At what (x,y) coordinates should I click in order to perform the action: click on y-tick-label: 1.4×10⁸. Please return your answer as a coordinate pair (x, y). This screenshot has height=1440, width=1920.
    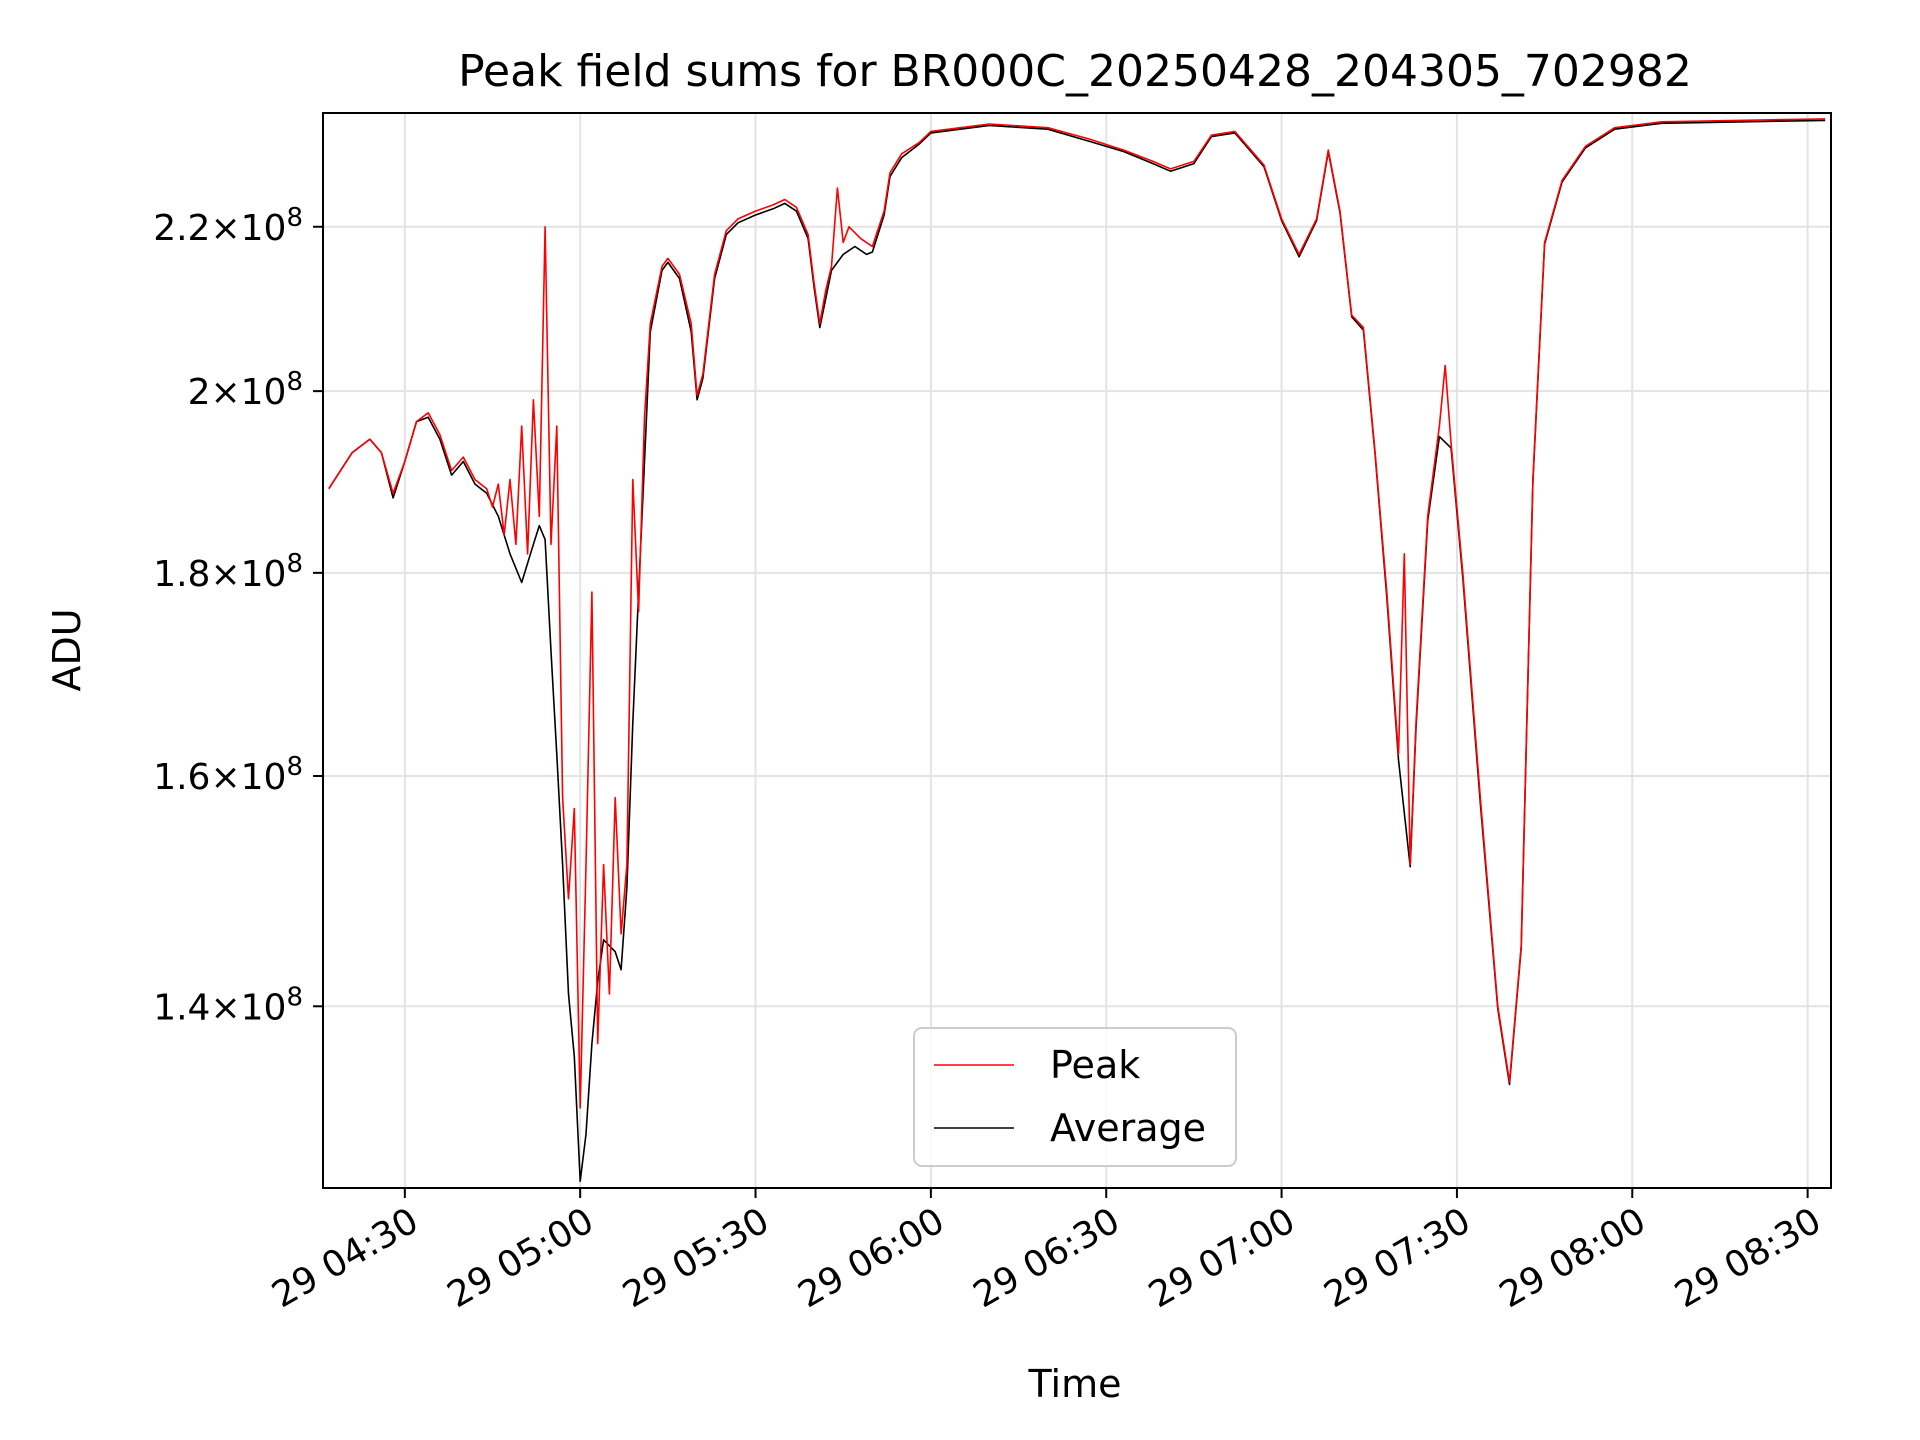
    Looking at the image, I should click on (228, 1005).